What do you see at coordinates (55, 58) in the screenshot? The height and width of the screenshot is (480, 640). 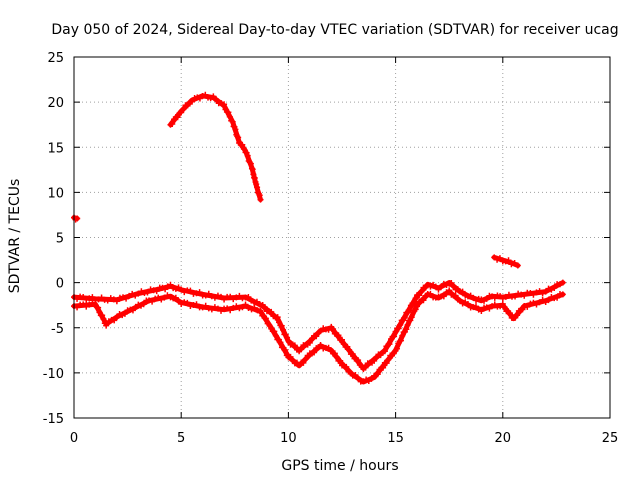 I see `y-tick-label: 25` at bounding box center [55, 58].